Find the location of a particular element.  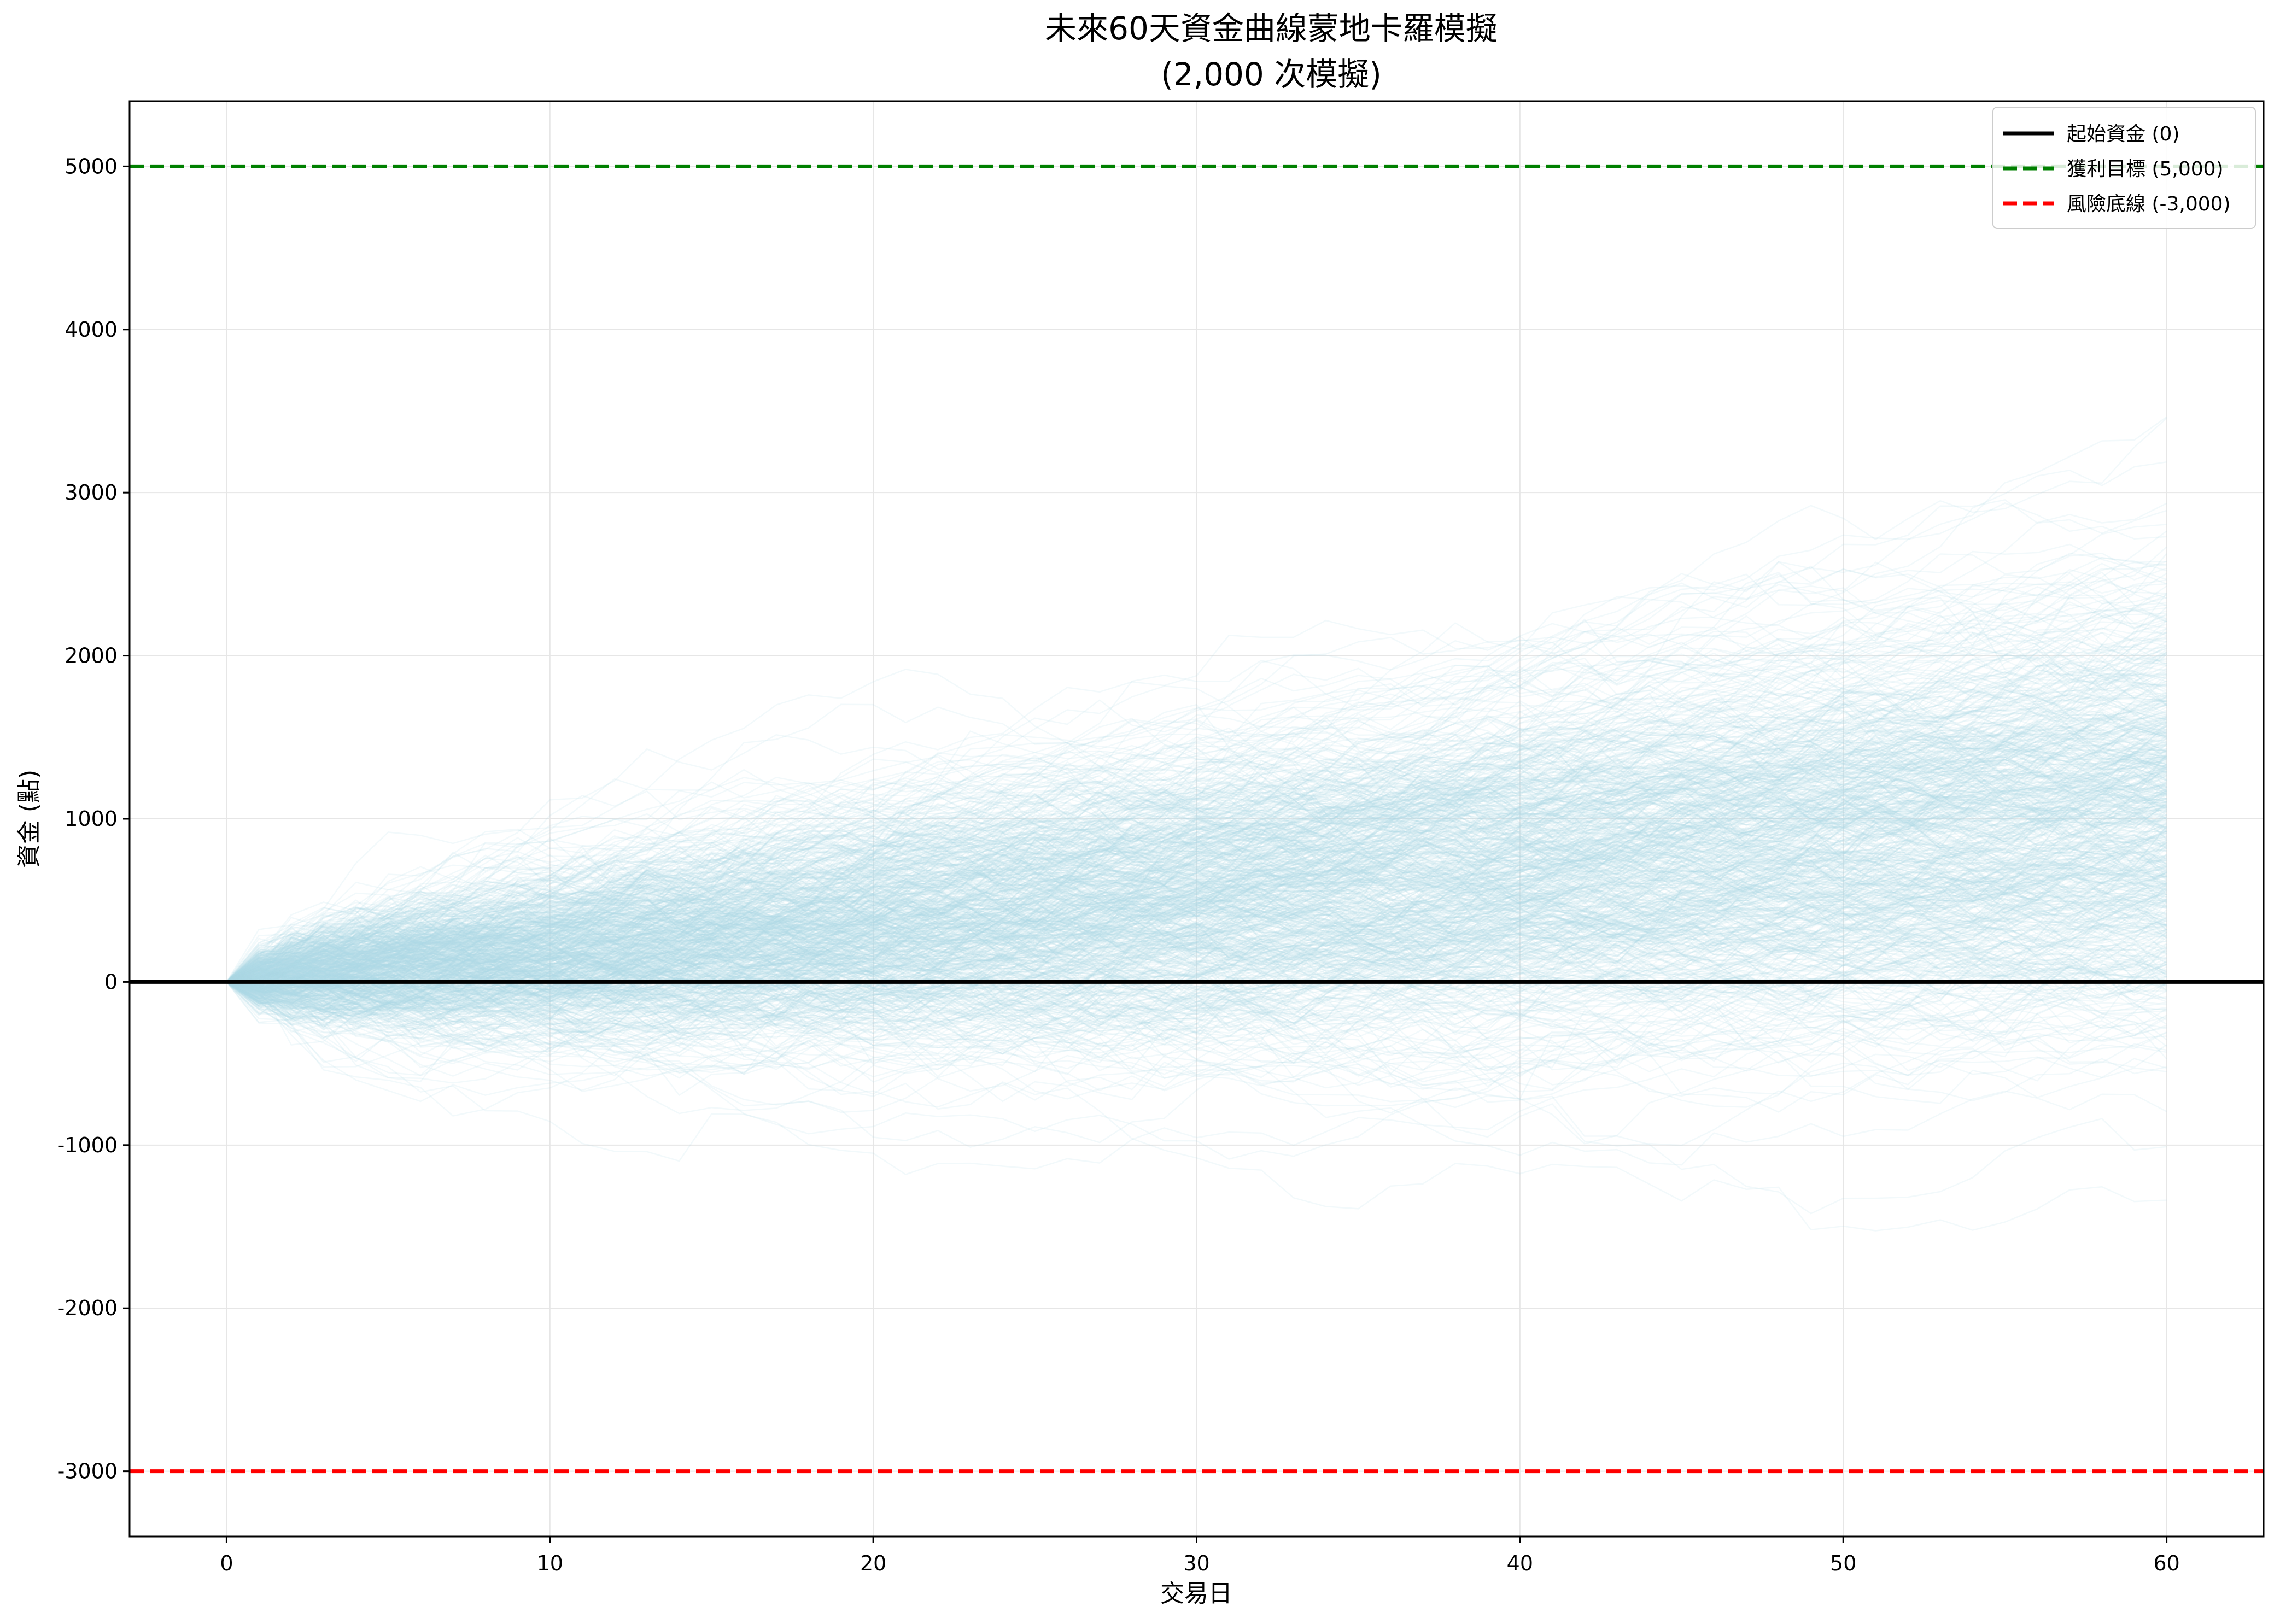

legend-box is located at coordinates (2124, 168).